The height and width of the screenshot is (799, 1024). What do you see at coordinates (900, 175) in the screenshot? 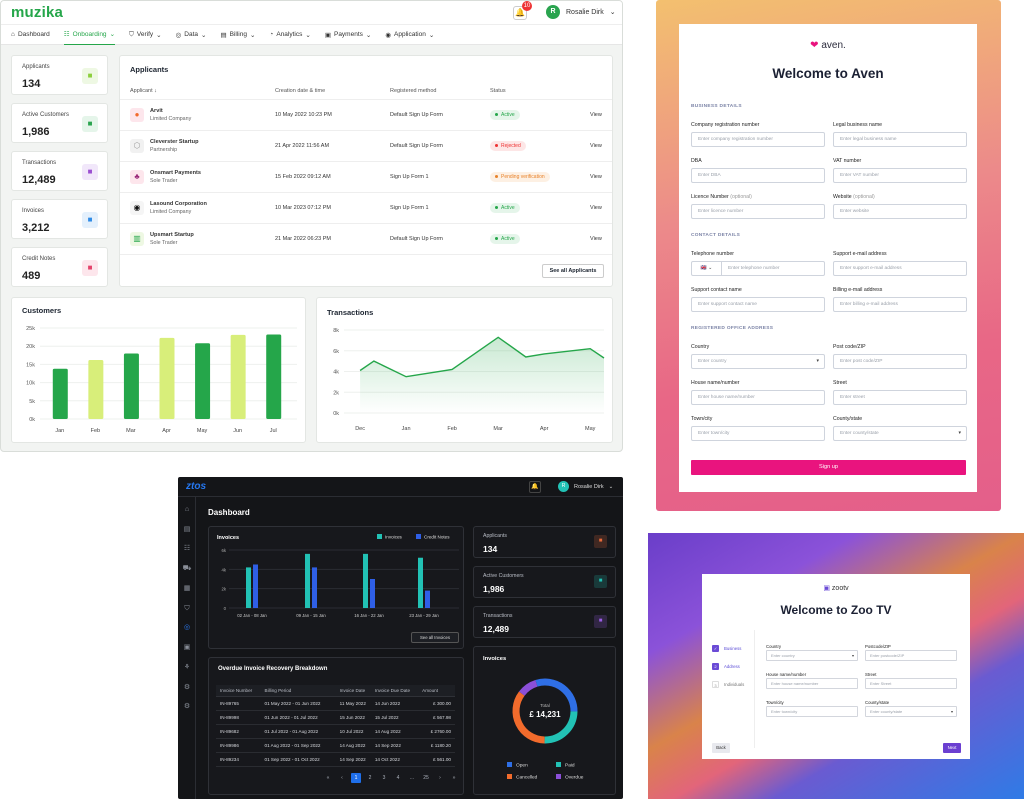
I see `input-field: Enter VAT number` at bounding box center [900, 175].